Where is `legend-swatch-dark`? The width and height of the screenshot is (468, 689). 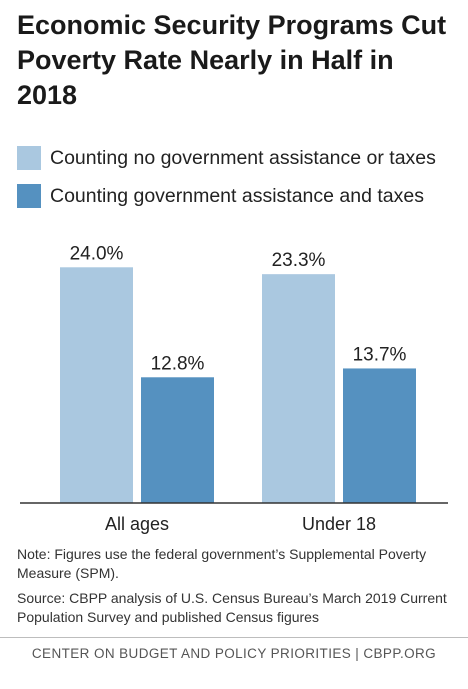
legend-swatch-dark is located at coordinates (29, 196).